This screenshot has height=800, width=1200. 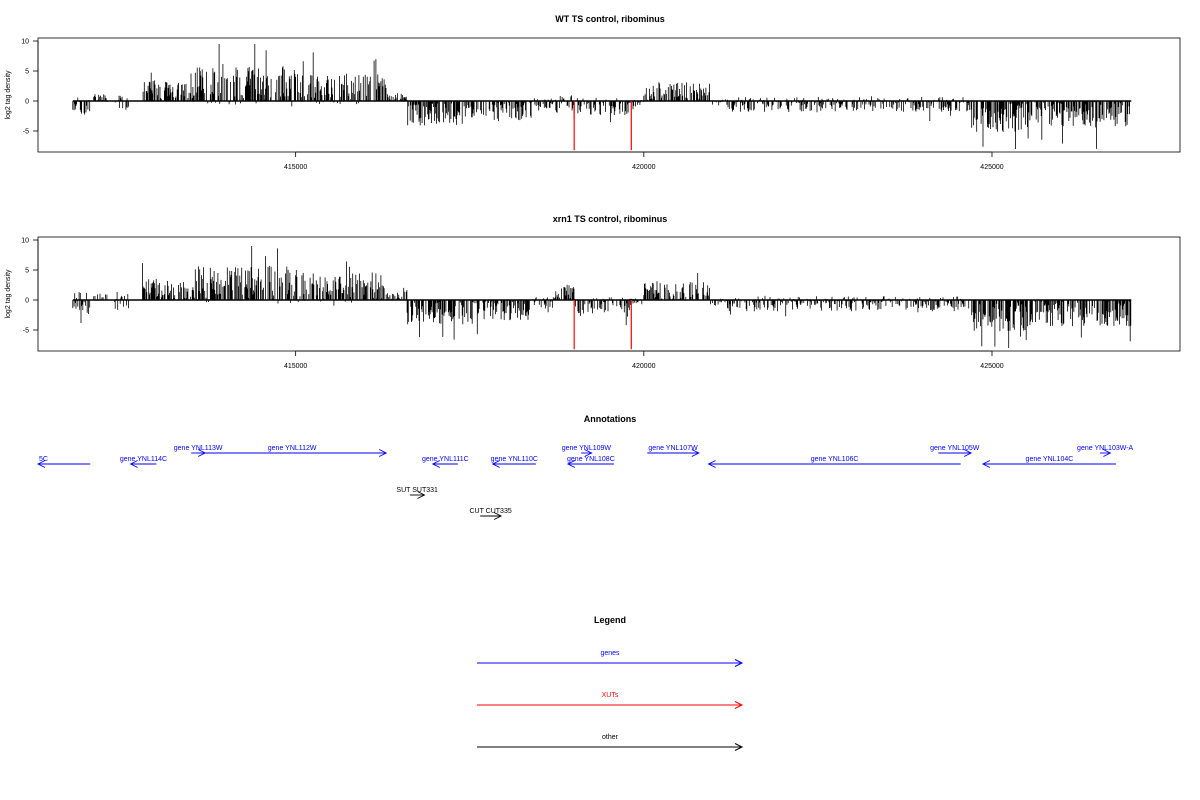 I want to click on annotation-label: gene YNL108C, so click(x=591, y=459).